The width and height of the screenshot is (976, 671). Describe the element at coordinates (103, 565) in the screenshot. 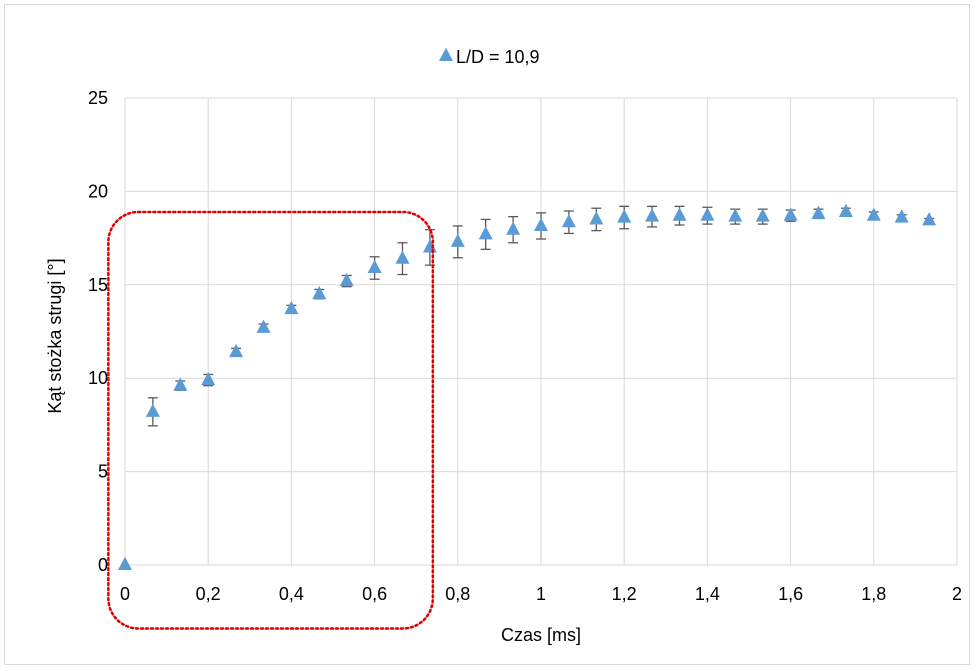

I see `y-tick-label: 0` at that location.